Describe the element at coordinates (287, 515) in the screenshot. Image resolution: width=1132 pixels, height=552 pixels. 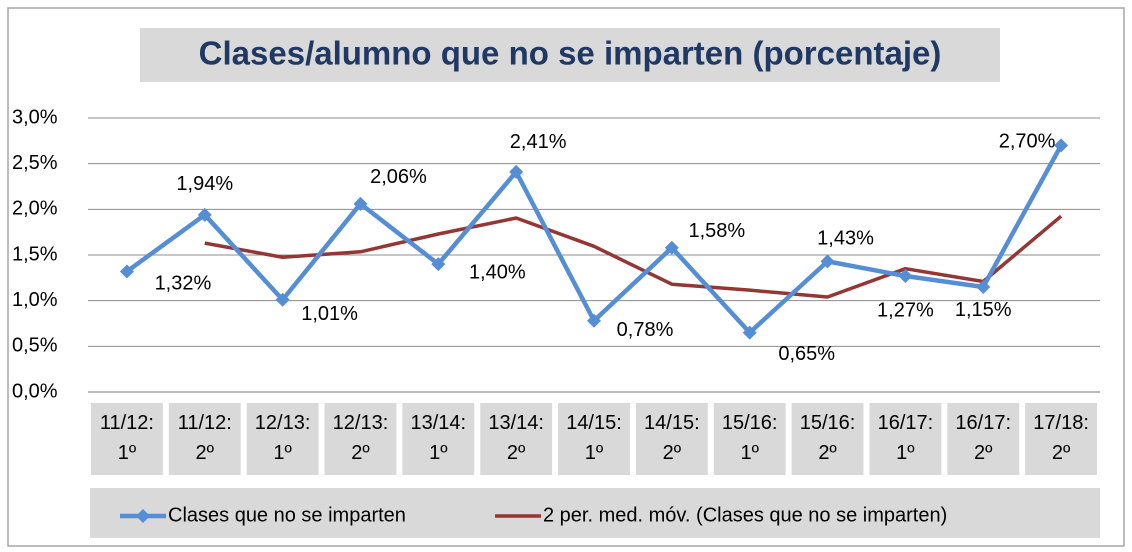
I see `legend-label: Clases que no se imparten` at that location.